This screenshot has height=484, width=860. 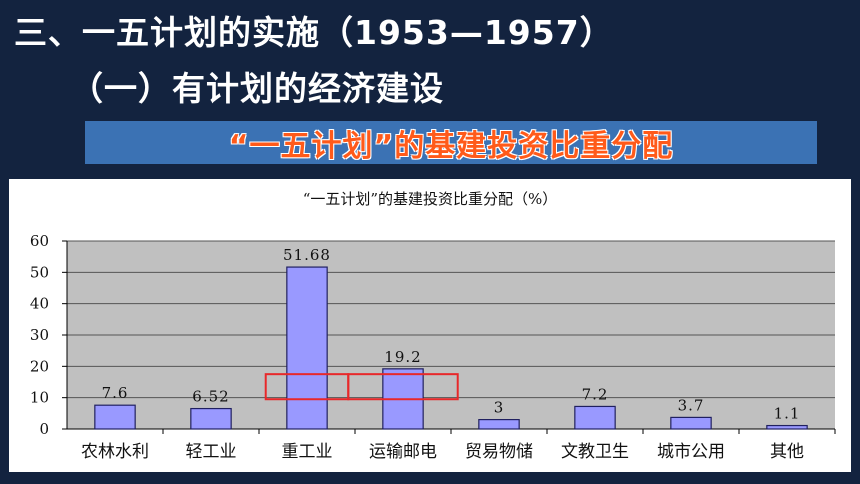 What do you see at coordinates (787, 414) in the screenshot?
I see `bar-value-label: 1.1` at bounding box center [787, 414].